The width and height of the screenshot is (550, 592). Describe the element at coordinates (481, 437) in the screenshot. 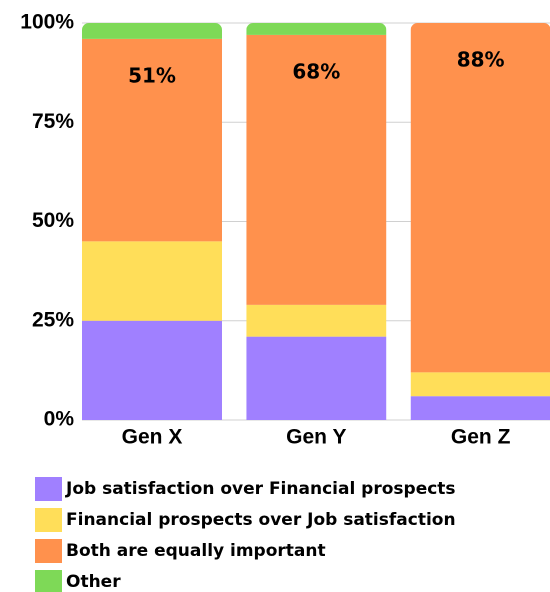

I see `x-tick-label: Gen Z` at that location.